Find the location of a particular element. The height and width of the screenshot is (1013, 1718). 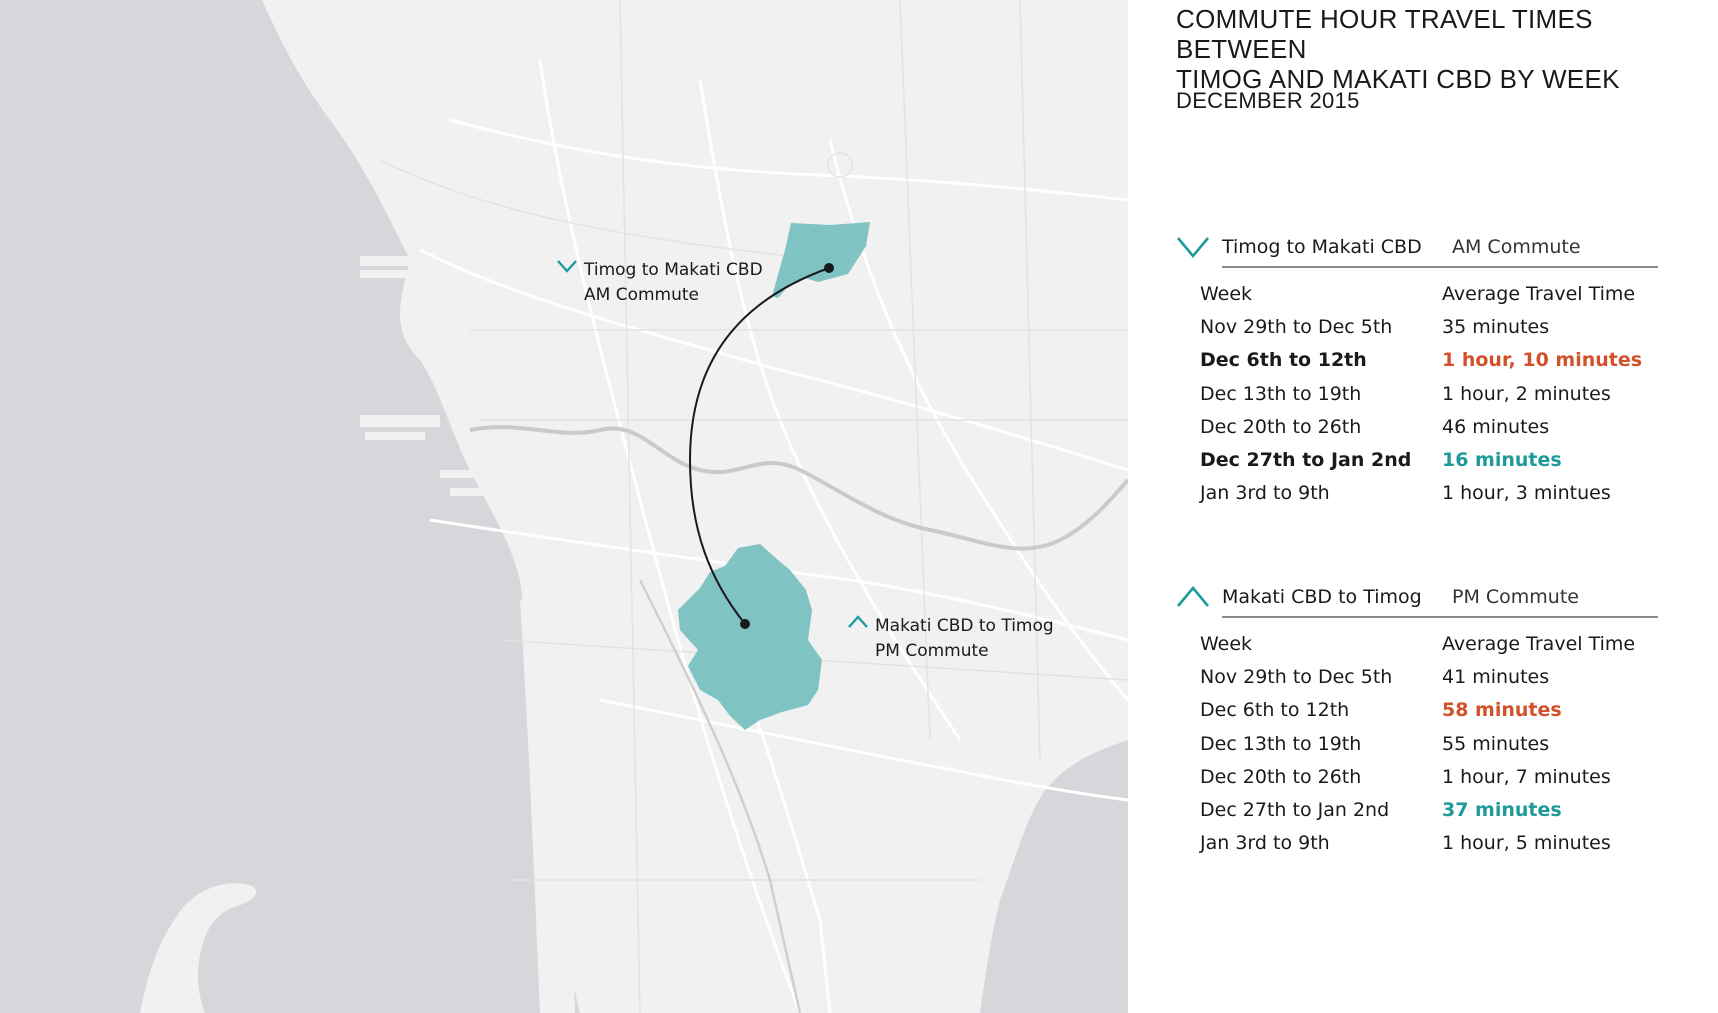

pasig-river is located at coordinates (798, 488).